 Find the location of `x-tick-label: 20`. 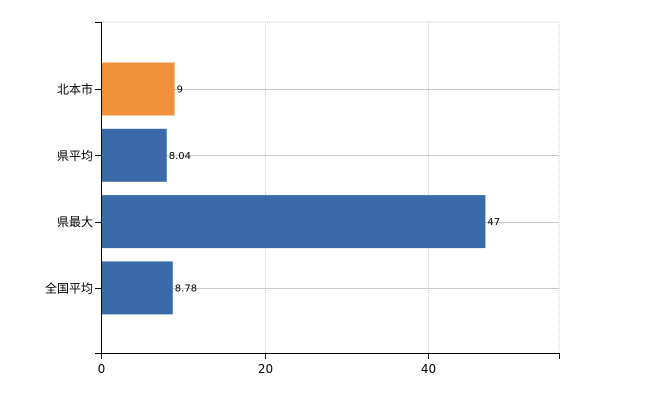

x-tick-label: 20 is located at coordinates (265, 369).